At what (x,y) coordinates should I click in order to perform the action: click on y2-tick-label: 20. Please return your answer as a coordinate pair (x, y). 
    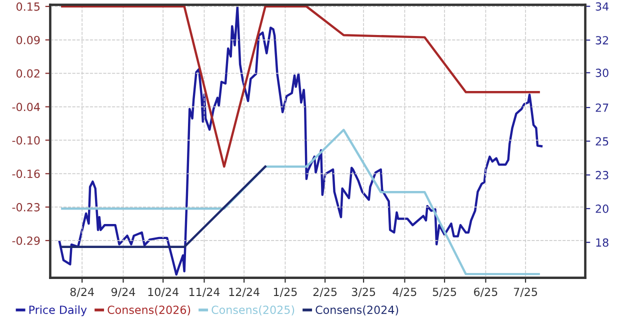
    Looking at the image, I should click on (602, 208).